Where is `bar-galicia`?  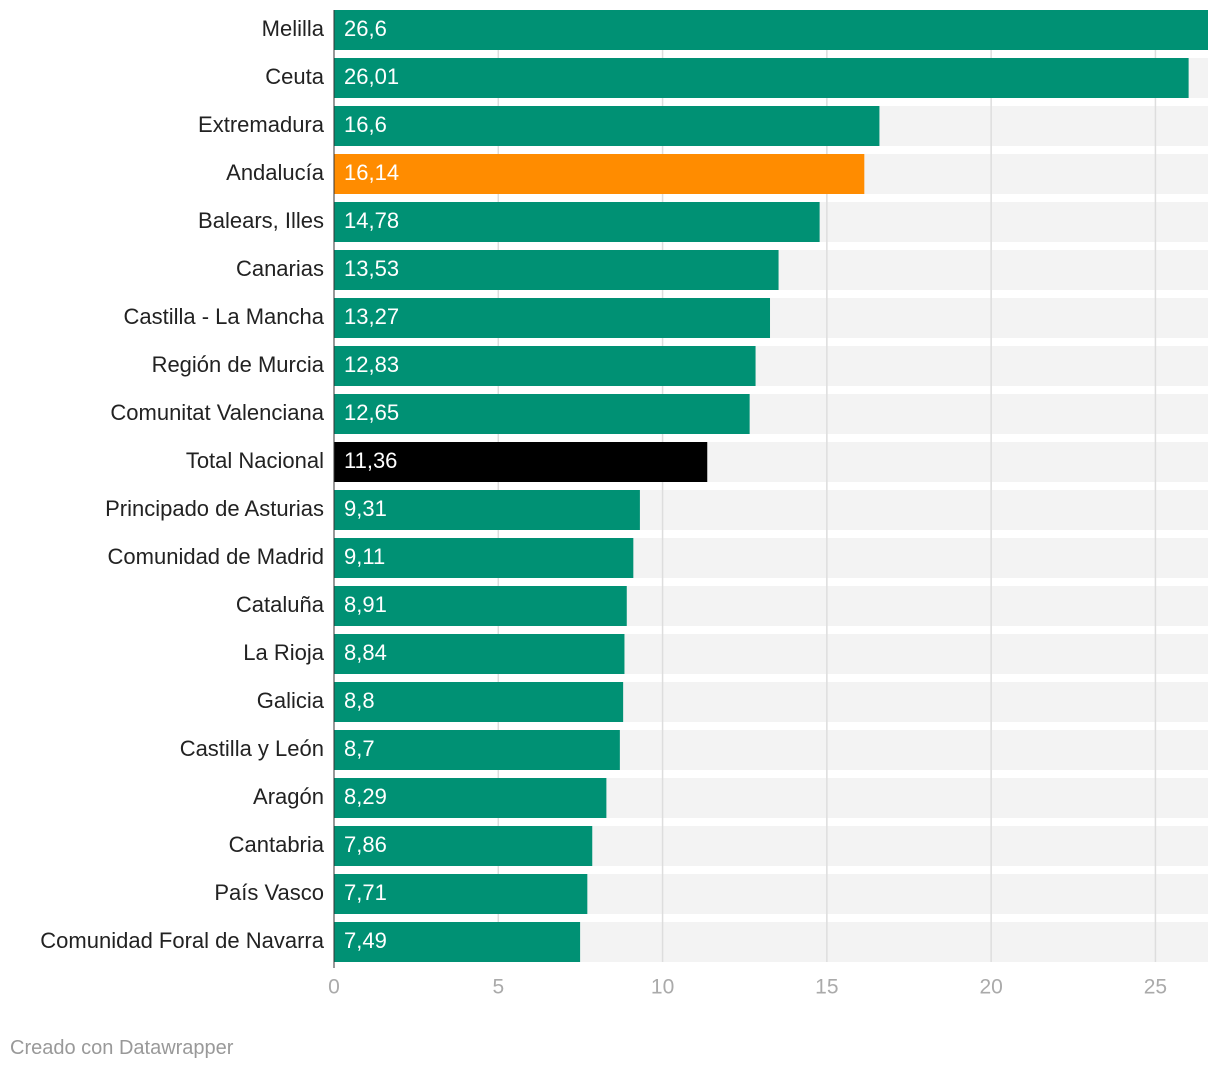 bar-galicia is located at coordinates (479, 702).